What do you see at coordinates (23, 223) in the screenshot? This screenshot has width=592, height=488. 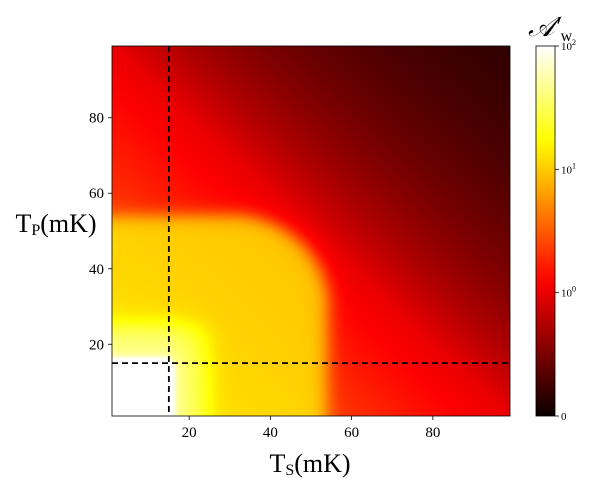 I see `y-axis-label-main: T` at bounding box center [23, 223].